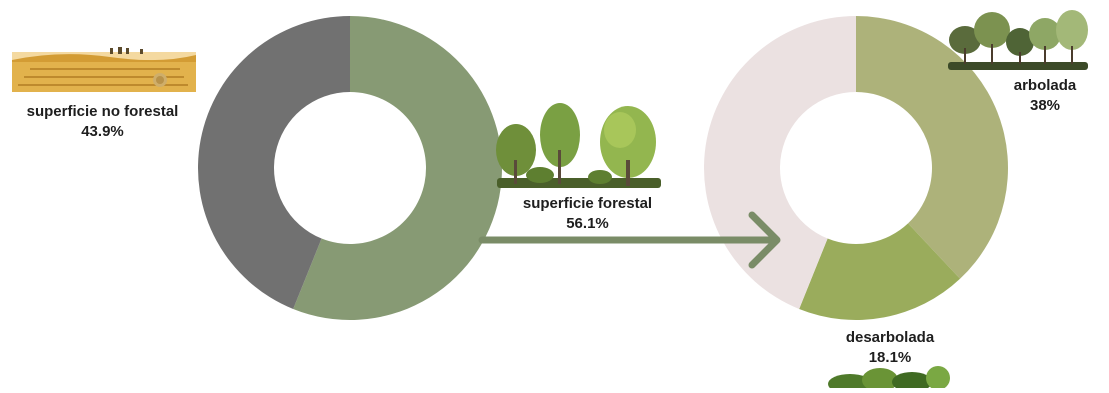  Describe the element at coordinates (102, 111) in the screenshot. I see `slice-label-text: superficie no forestal` at that location.